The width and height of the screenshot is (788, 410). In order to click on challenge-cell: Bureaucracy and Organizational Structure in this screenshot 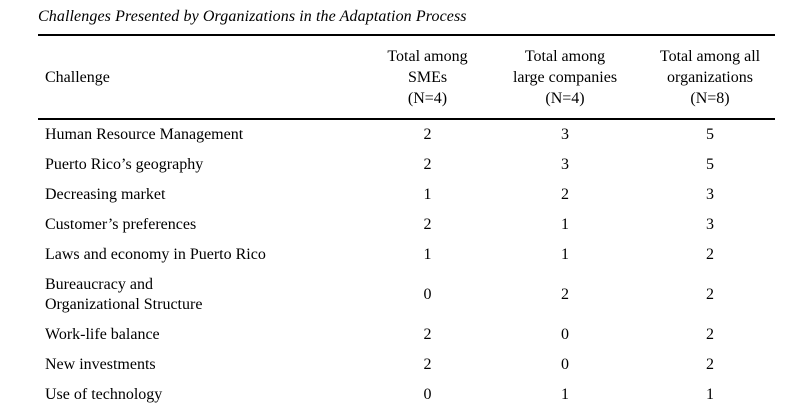, I will do `click(124, 294)`.